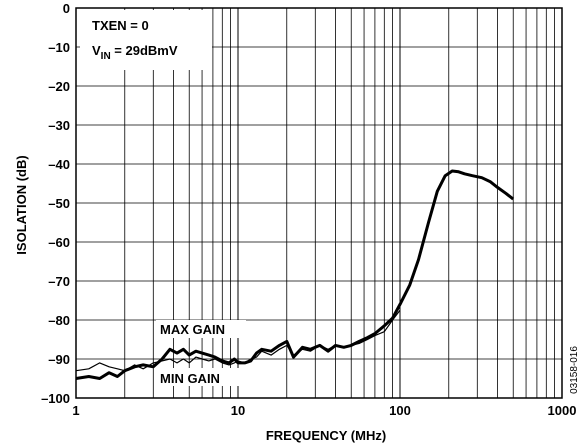 The height and width of the screenshot is (446, 588). What do you see at coordinates (75, 410) in the screenshot?
I see `x-tick-label: 1` at bounding box center [75, 410].